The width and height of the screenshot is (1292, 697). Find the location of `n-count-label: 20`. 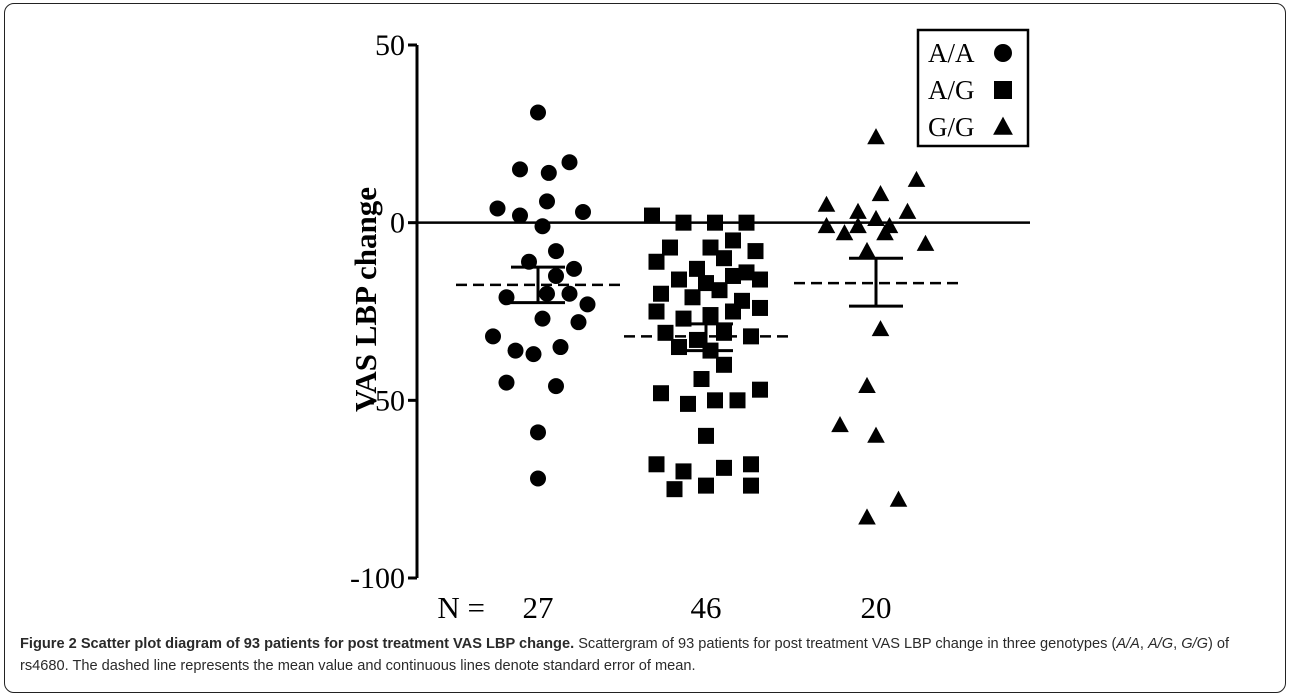

n-count-label: 20 is located at coordinates (876, 607).